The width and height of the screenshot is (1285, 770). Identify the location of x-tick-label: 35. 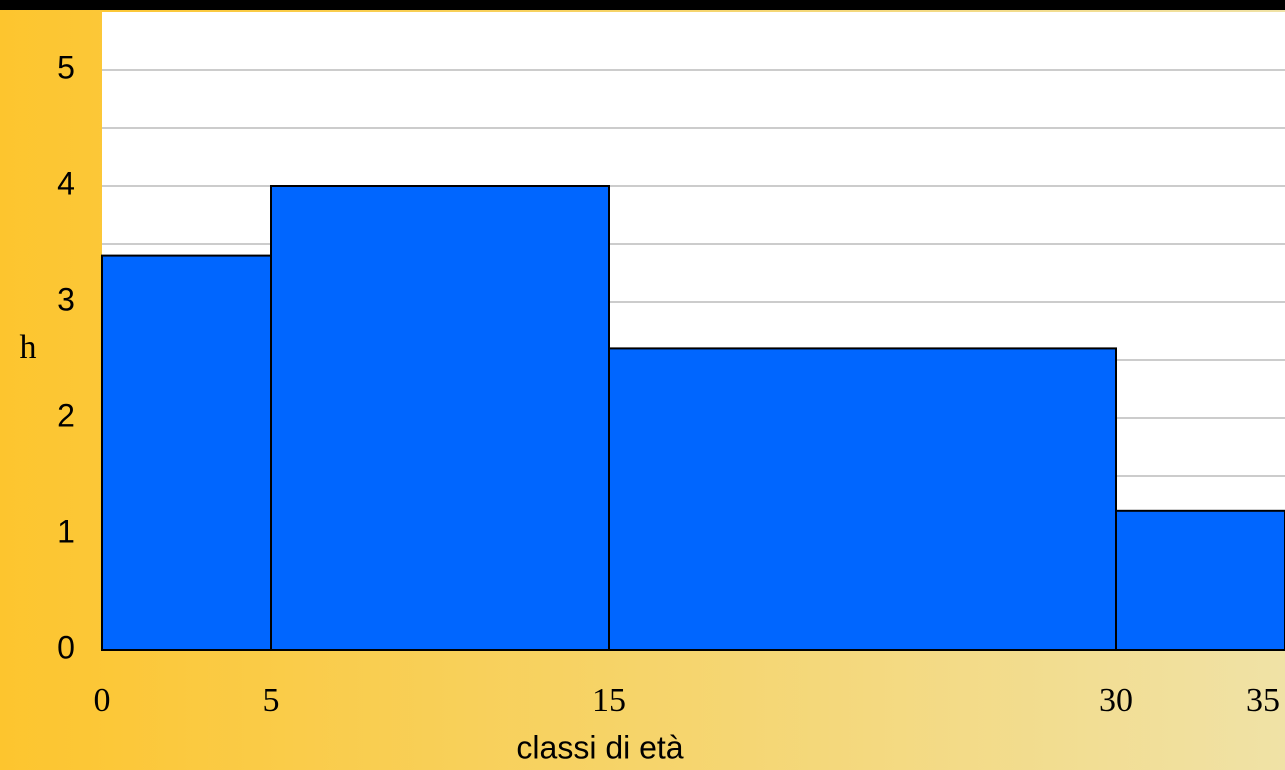
(1263, 700).